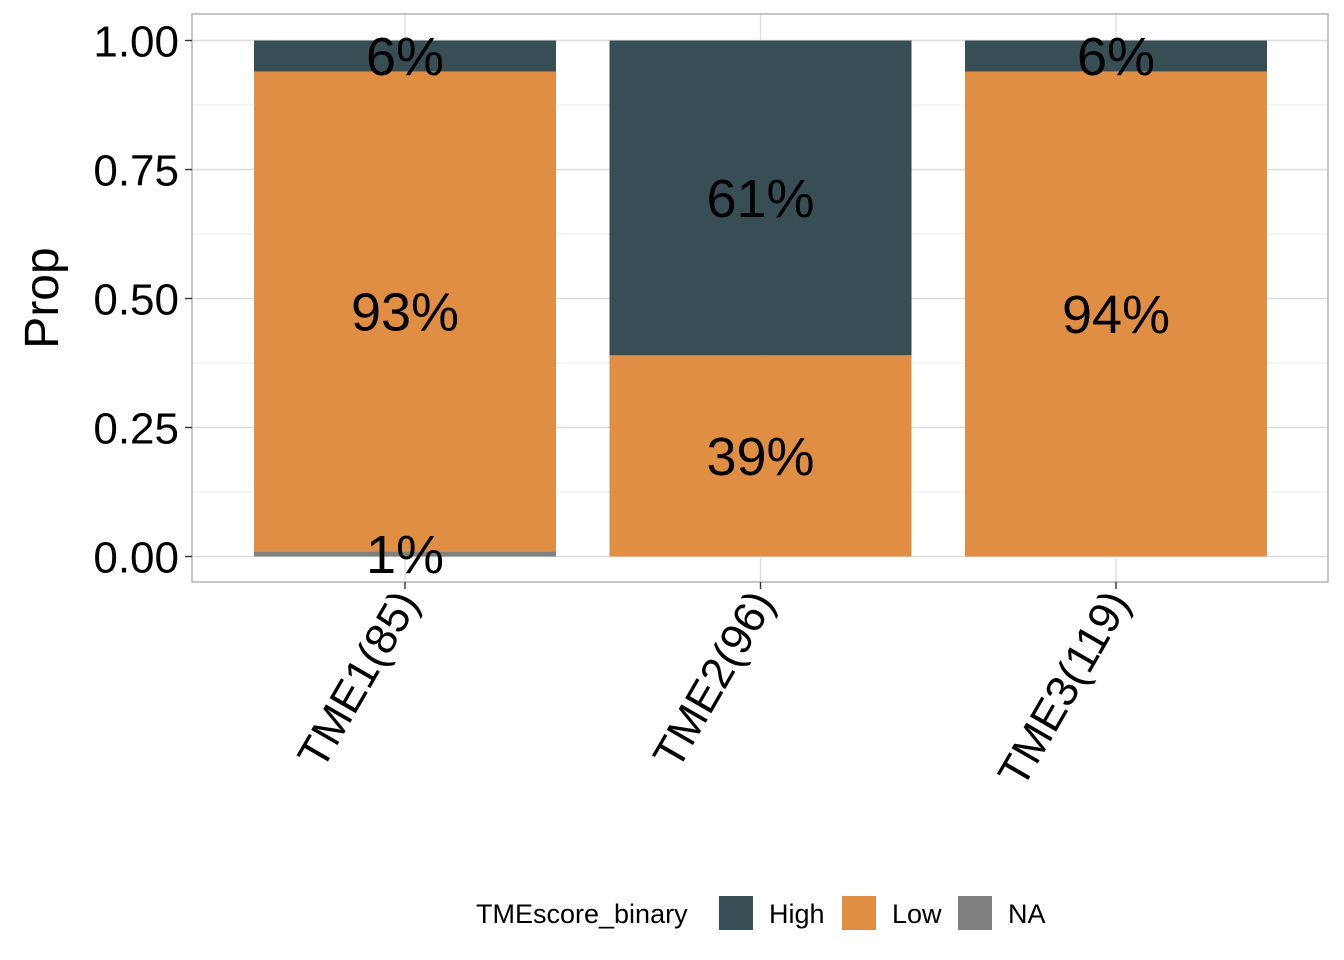  I want to click on y-tick-label: 0.75, so click(136, 171).